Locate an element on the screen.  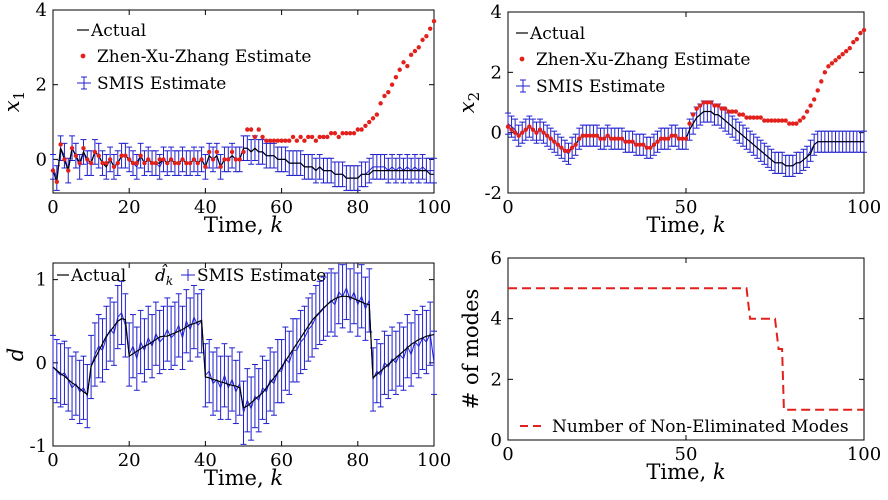
legend-smis-label: SMIS Estimate is located at coordinates (600, 87).